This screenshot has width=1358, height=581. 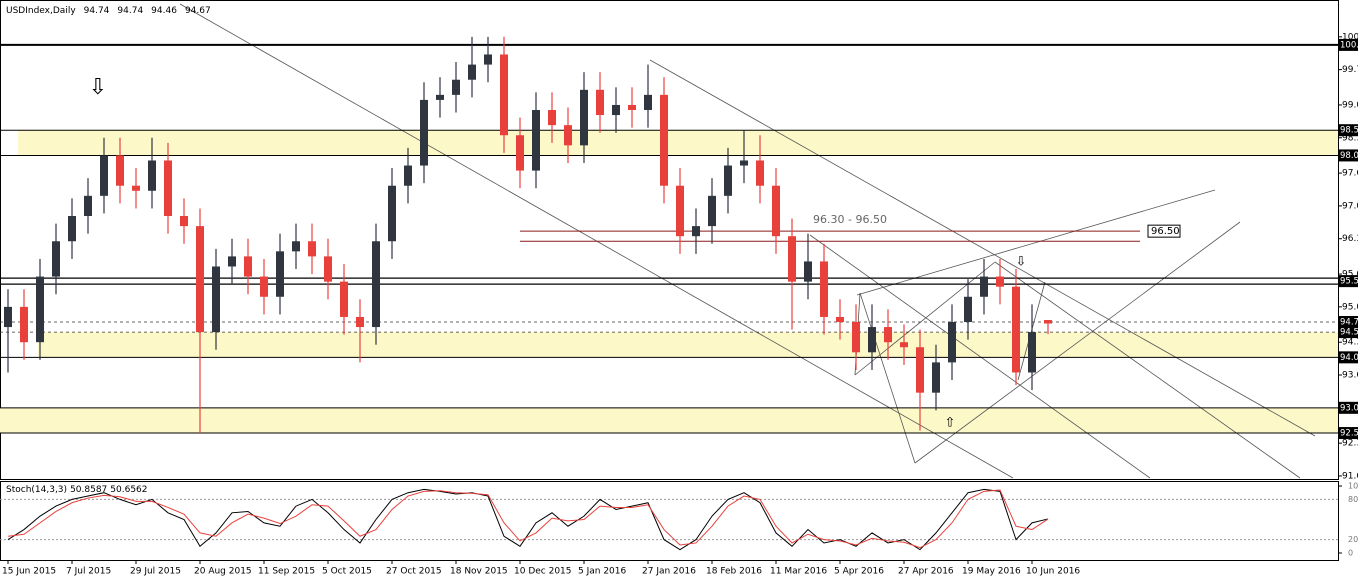 What do you see at coordinates (1350, 553) in the screenshot?
I see `stoch-tick-label: 0` at bounding box center [1350, 553].